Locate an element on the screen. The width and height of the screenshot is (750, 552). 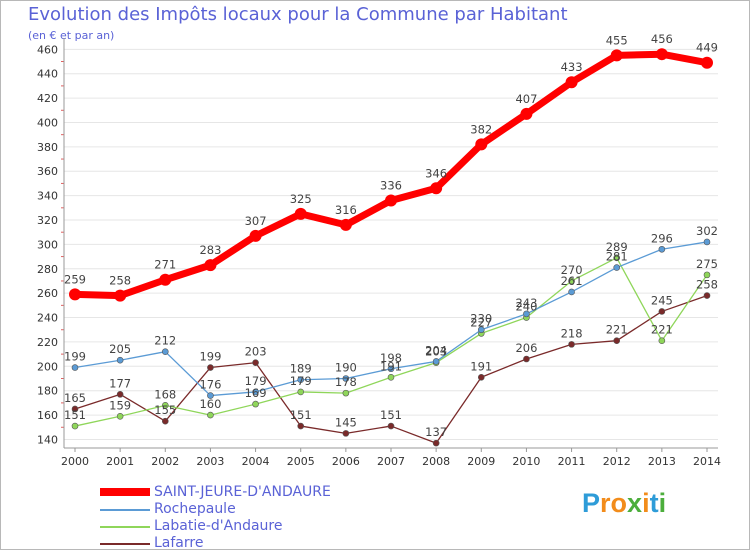
x-tick-label: 2010 is located at coordinates (526, 461).